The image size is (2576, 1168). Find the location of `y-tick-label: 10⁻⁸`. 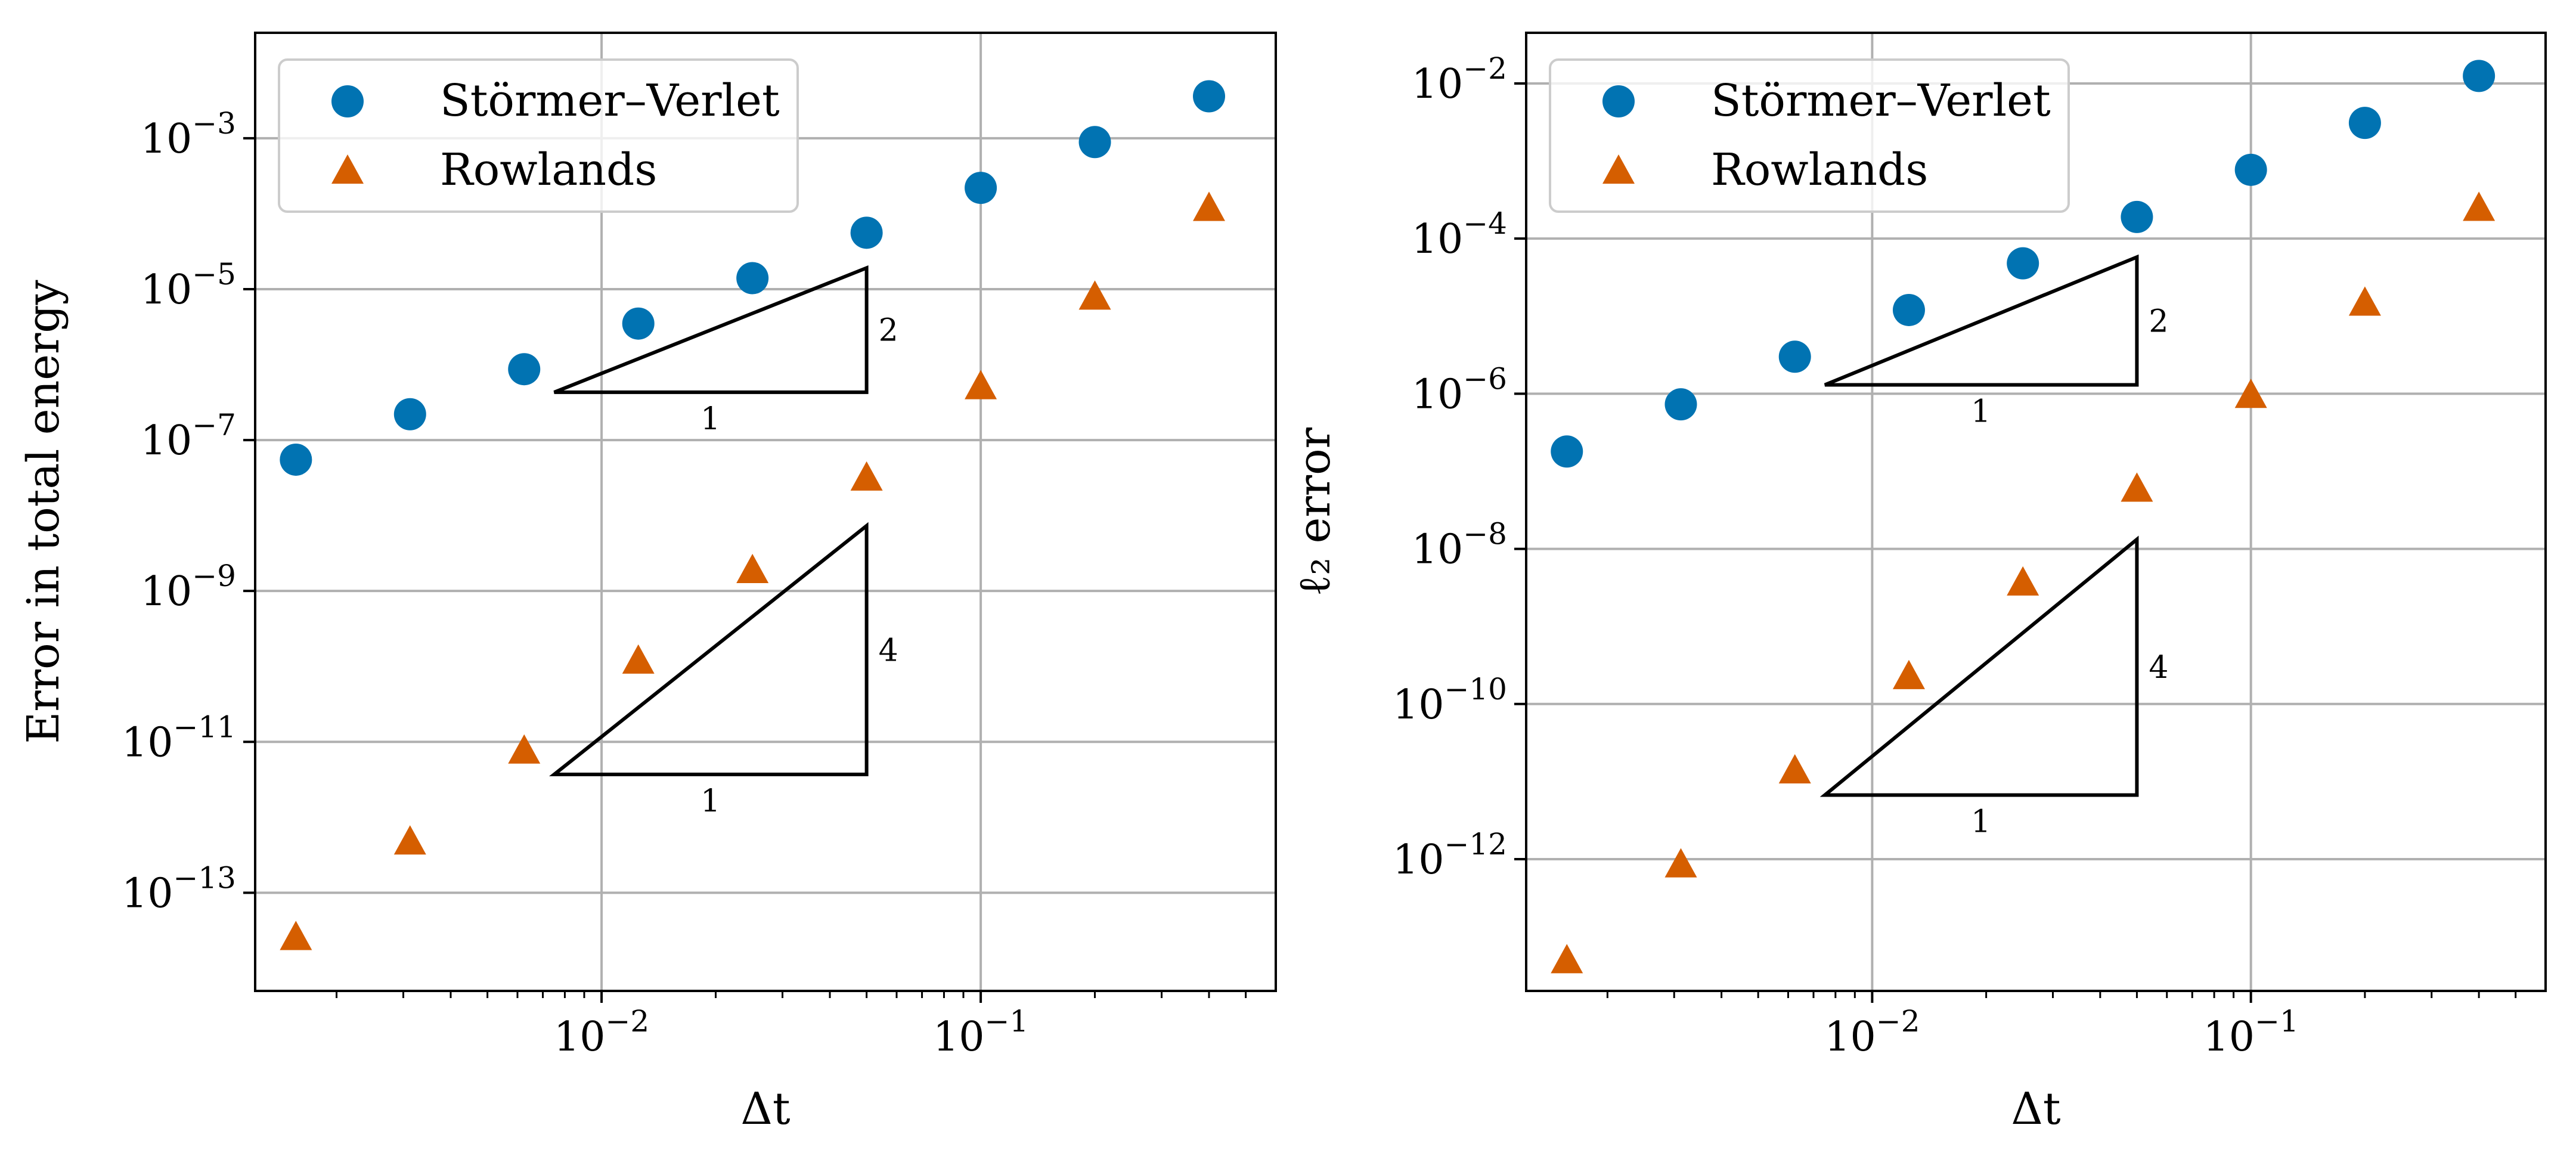

y-tick-label: 10⁻⁸ is located at coordinates (1459, 546).